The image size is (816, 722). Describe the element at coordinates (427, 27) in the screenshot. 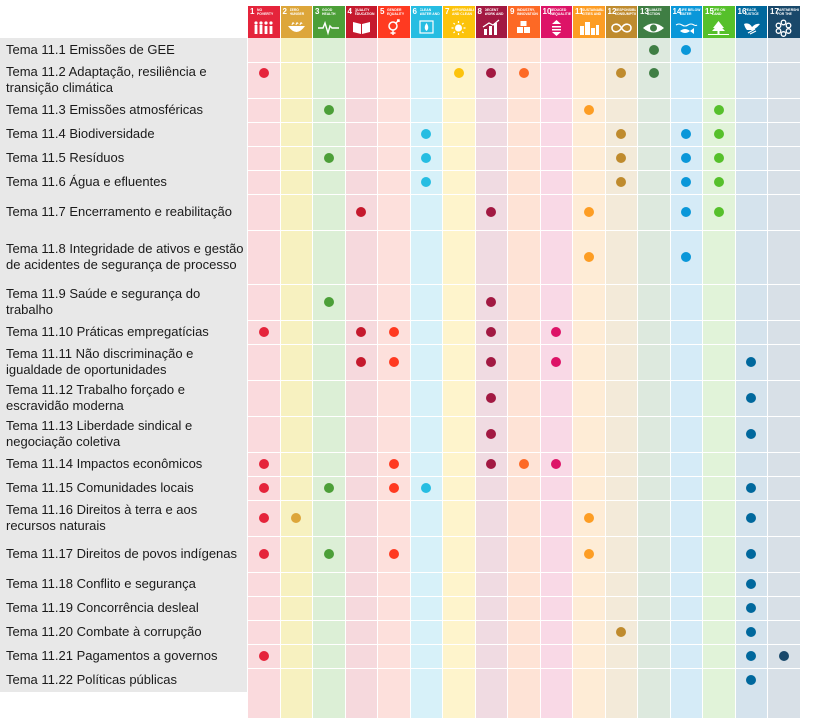

I see `water-drop-icon` at that location.